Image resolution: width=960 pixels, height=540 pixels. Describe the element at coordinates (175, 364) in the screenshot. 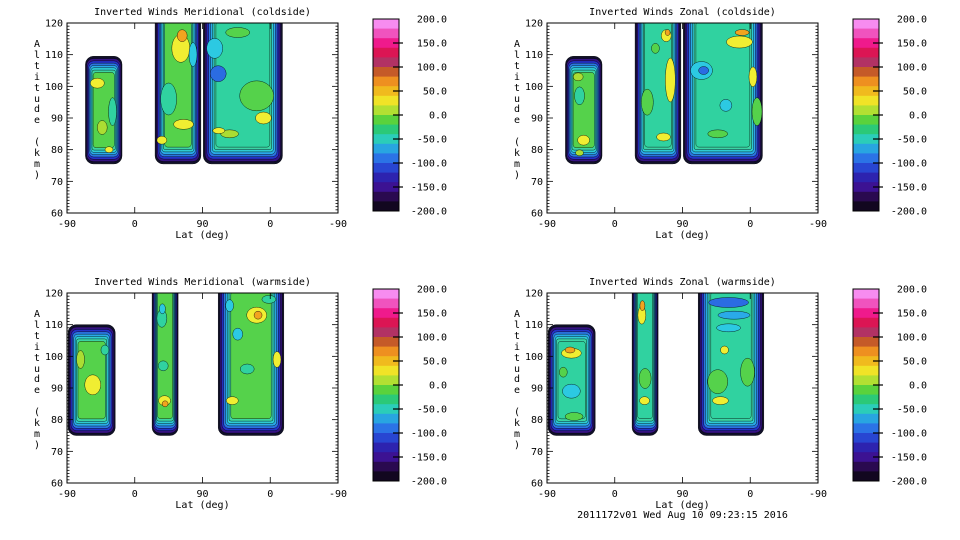

I see `contour-blobs` at that location.